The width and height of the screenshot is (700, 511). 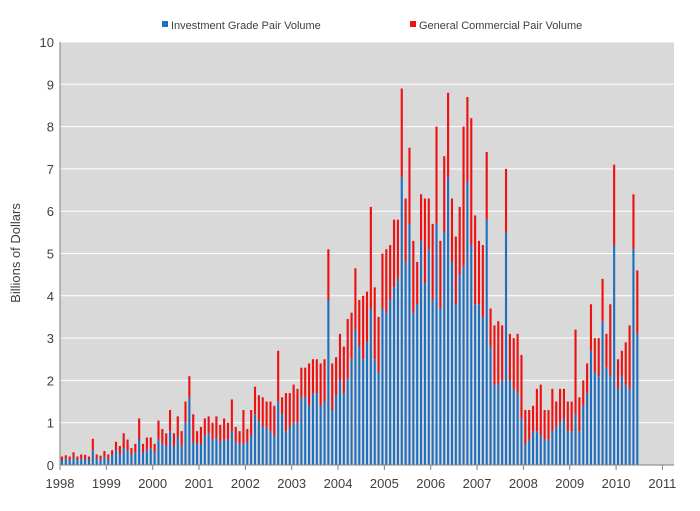 What do you see at coordinates (662, 483) in the screenshot?
I see `x-tick-label: 2011` at bounding box center [662, 483].